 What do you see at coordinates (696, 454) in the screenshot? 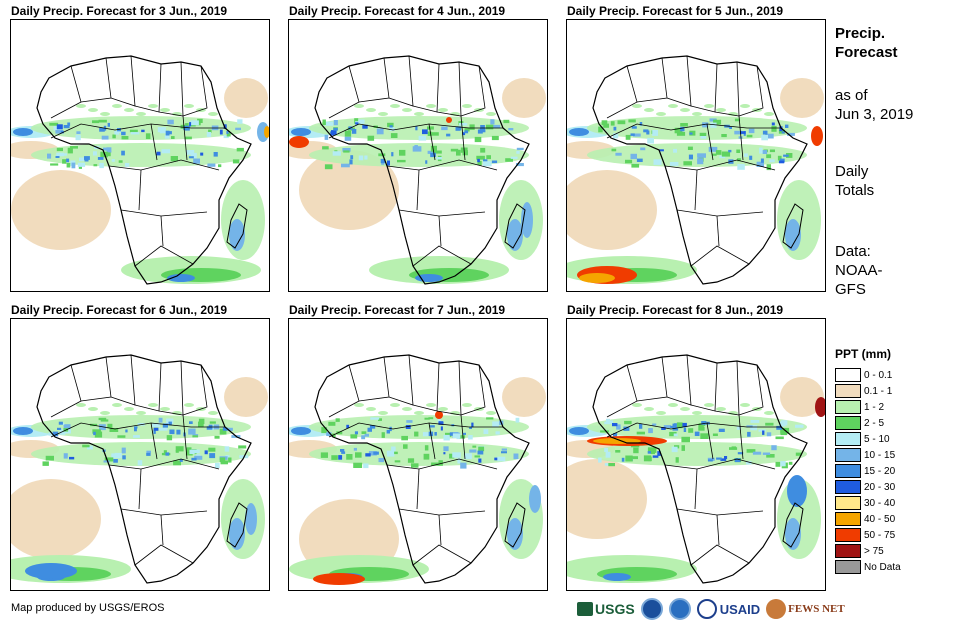
I see `precip-map-jun8` at bounding box center [696, 454].